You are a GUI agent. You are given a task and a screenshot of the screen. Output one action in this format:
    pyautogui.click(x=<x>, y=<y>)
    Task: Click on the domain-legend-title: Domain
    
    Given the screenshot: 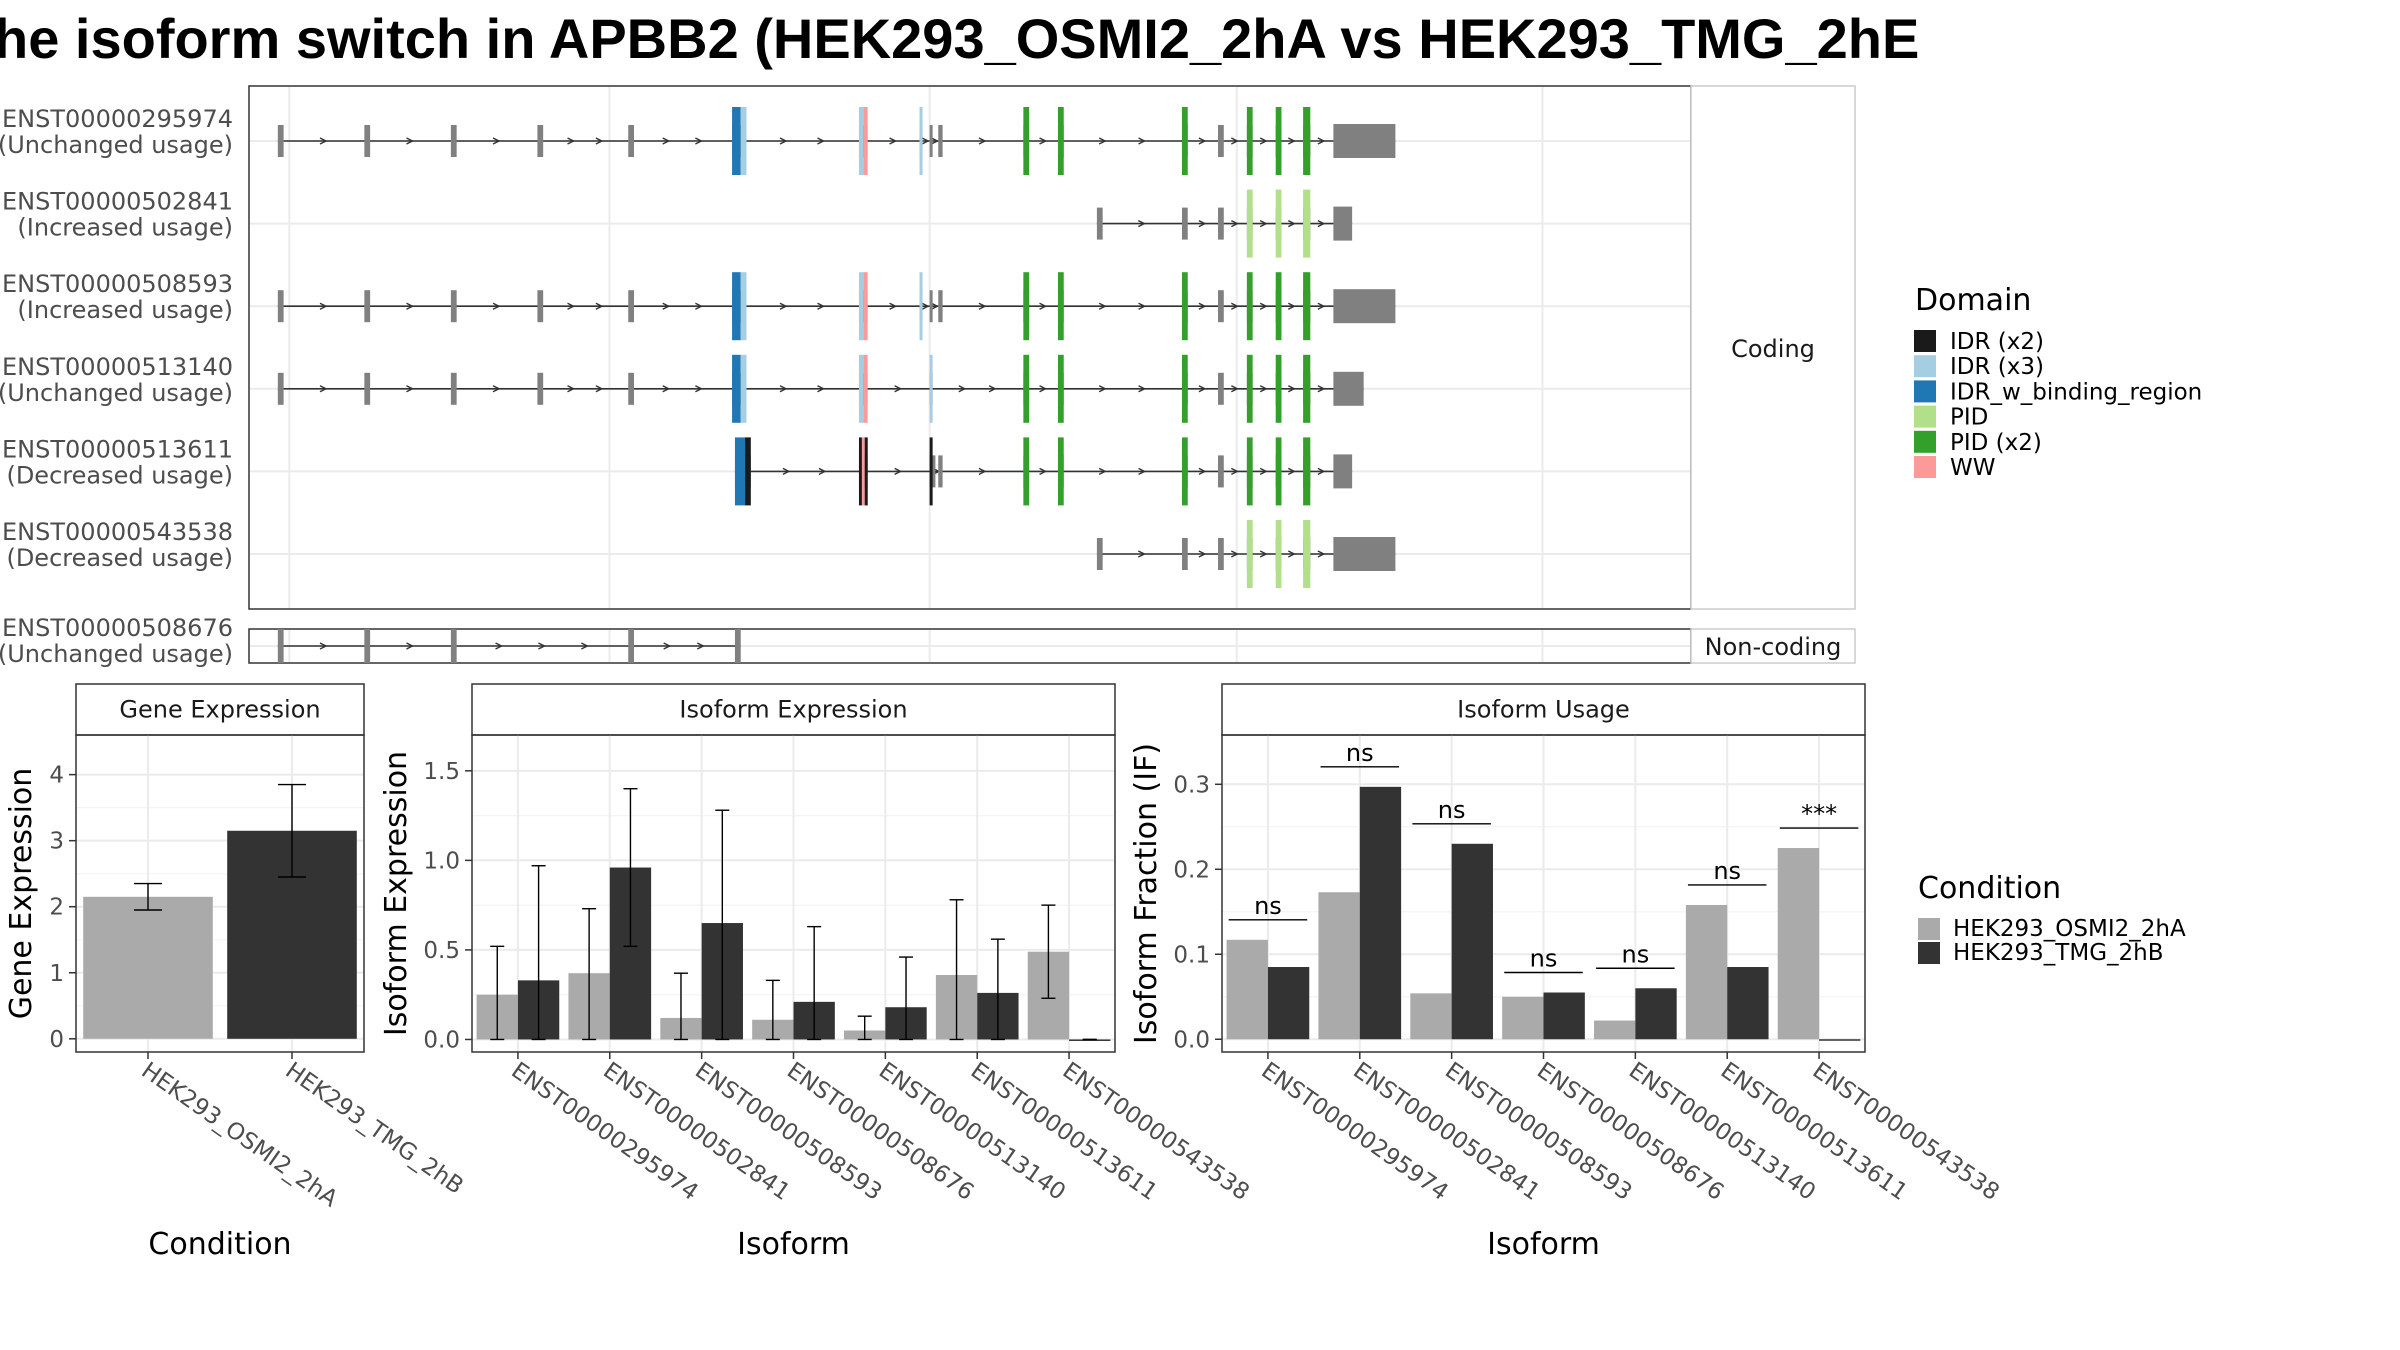 What is the action you would take?
    pyautogui.click(x=1973, y=300)
    